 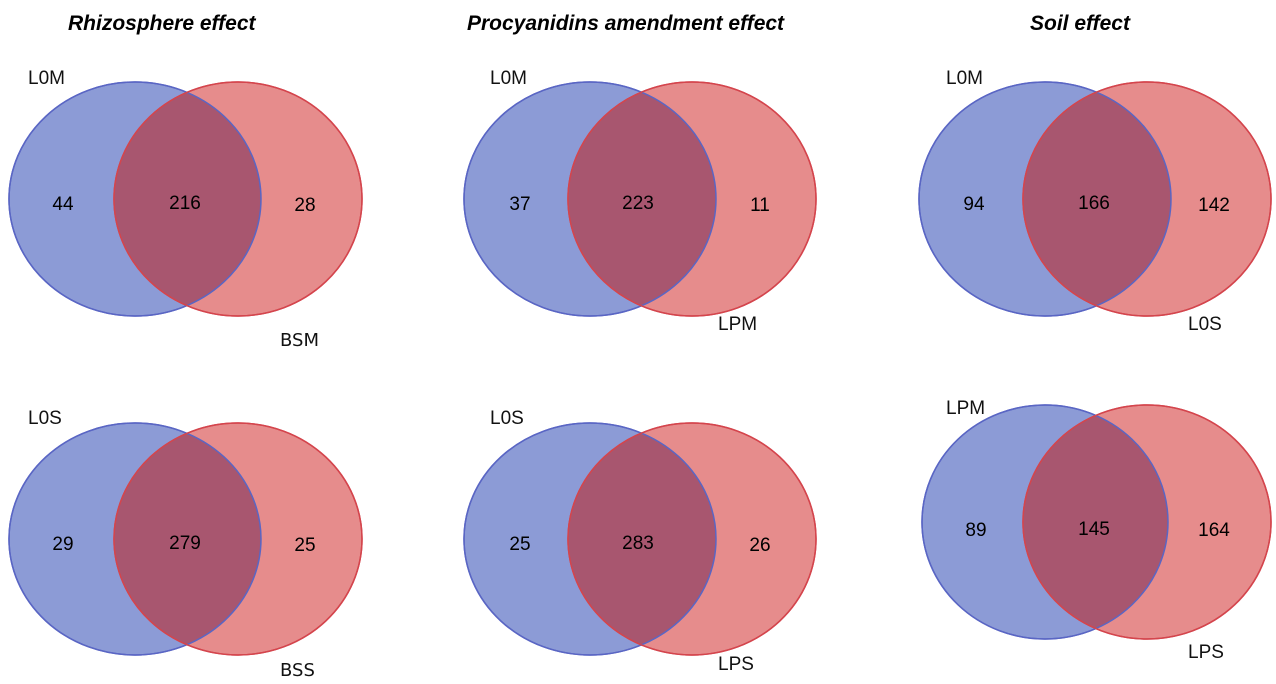 What do you see at coordinates (626, 23) in the screenshot?
I see `title-procyanidins-amendment-effect: Procyanidins amendment effect` at bounding box center [626, 23].